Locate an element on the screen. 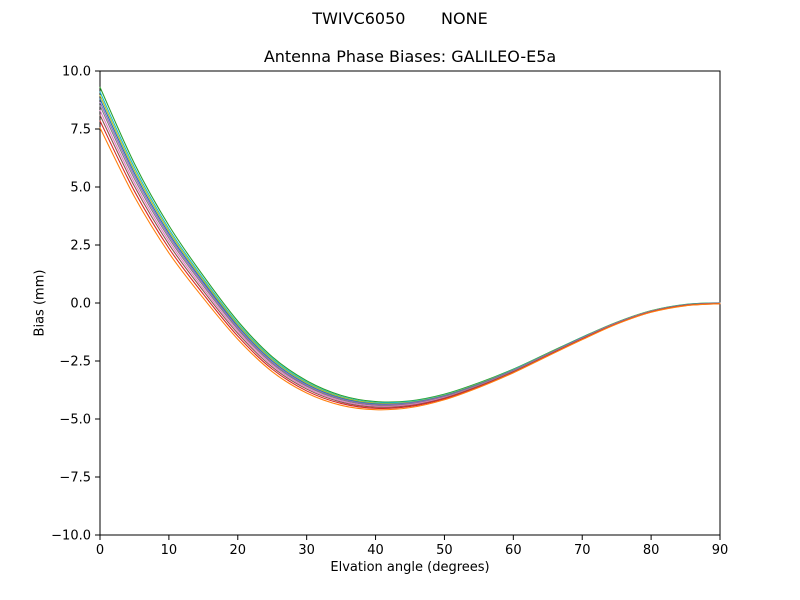 This screenshot has width=800, height=600. x-axis-label: Elvation angle (degrees) is located at coordinates (410, 567).